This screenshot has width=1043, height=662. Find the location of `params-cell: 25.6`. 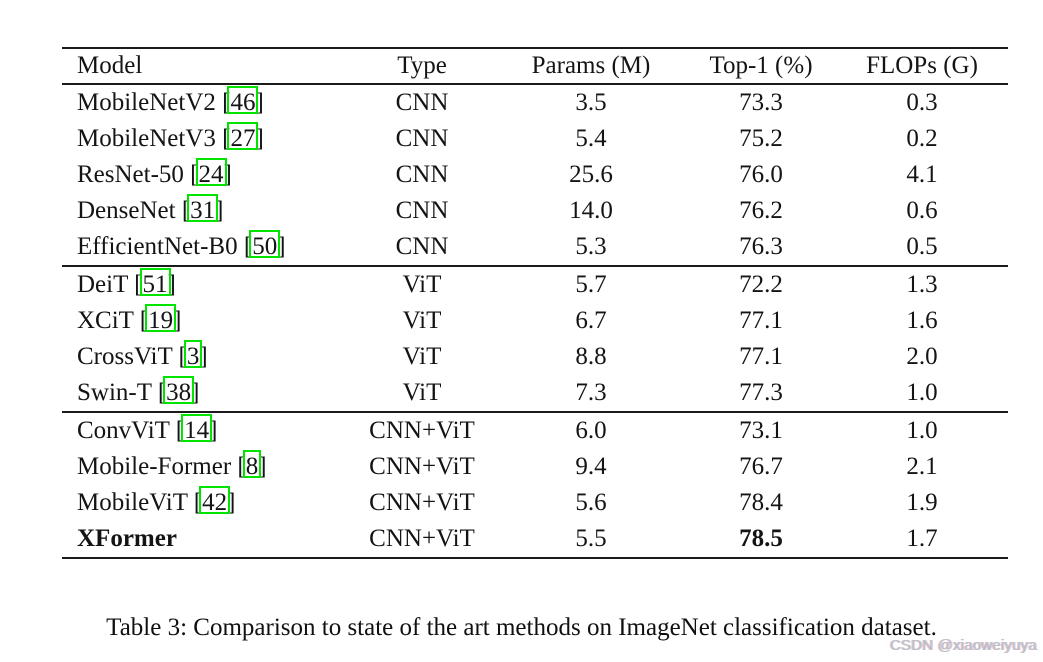

params-cell: 25.6 is located at coordinates (591, 174).